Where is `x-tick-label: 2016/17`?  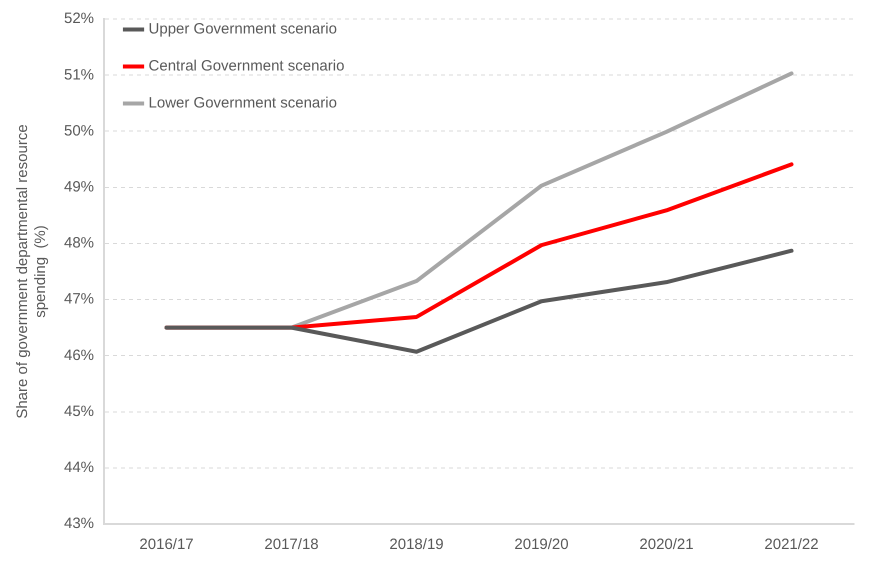
x-tick-label: 2016/17 is located at coordinates (166, 545).